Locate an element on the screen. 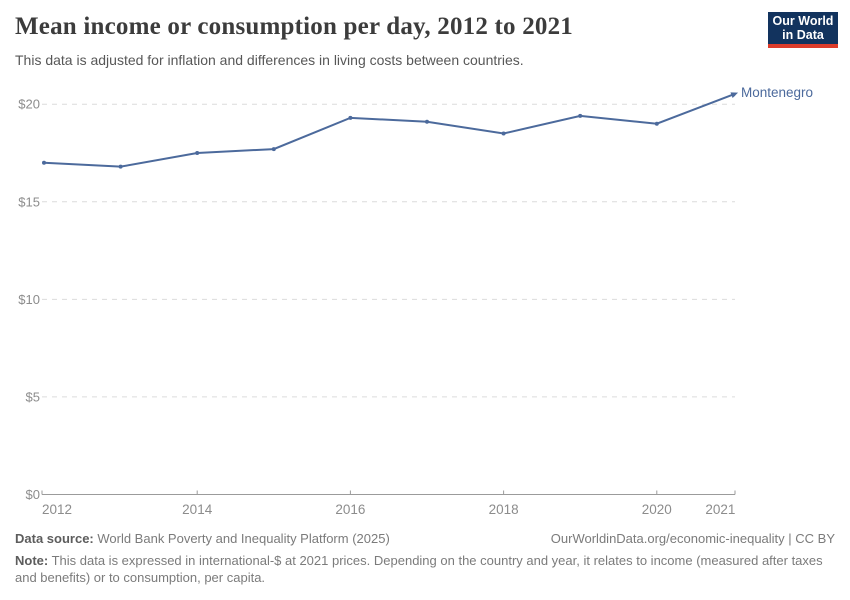 This screenshot has width=850, height=600. series-label: Montenegro is located at coordinates (777, 92).